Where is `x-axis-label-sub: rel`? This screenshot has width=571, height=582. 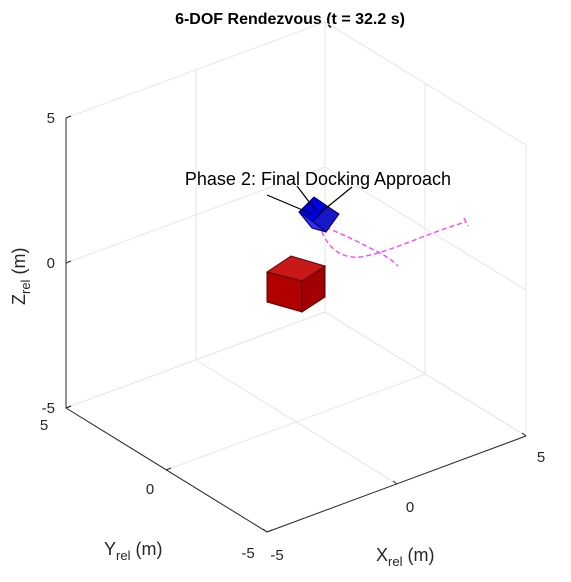 x-axis-label-sub: rel is located at coordinates (395, 561).